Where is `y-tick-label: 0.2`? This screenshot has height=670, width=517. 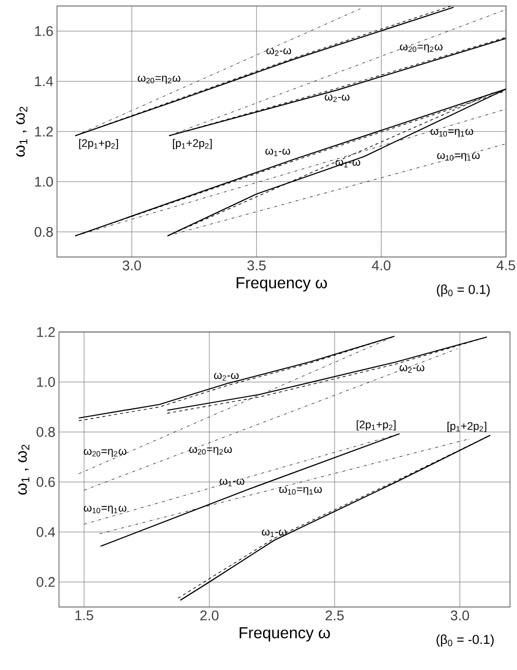
y-tick-label: 0.2 is located at coordinates (45, 582).